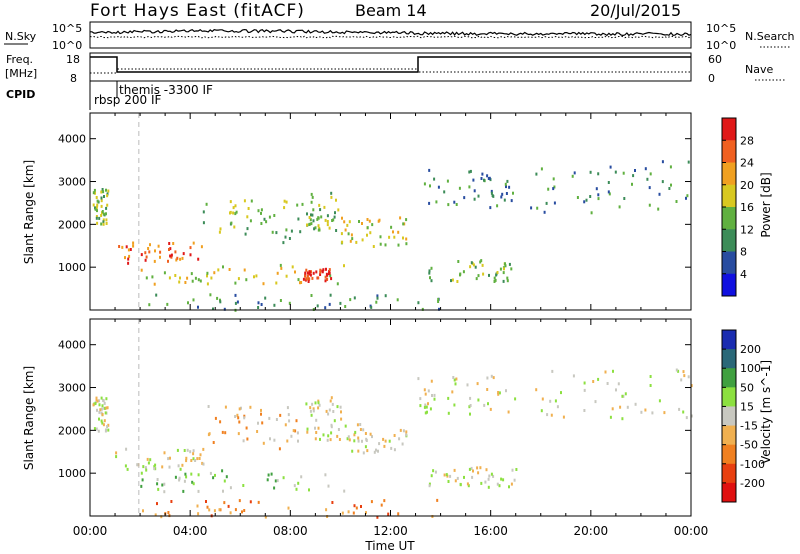  I want to click on velocity-ylabel: Slant Range [km], so click(29, 418).